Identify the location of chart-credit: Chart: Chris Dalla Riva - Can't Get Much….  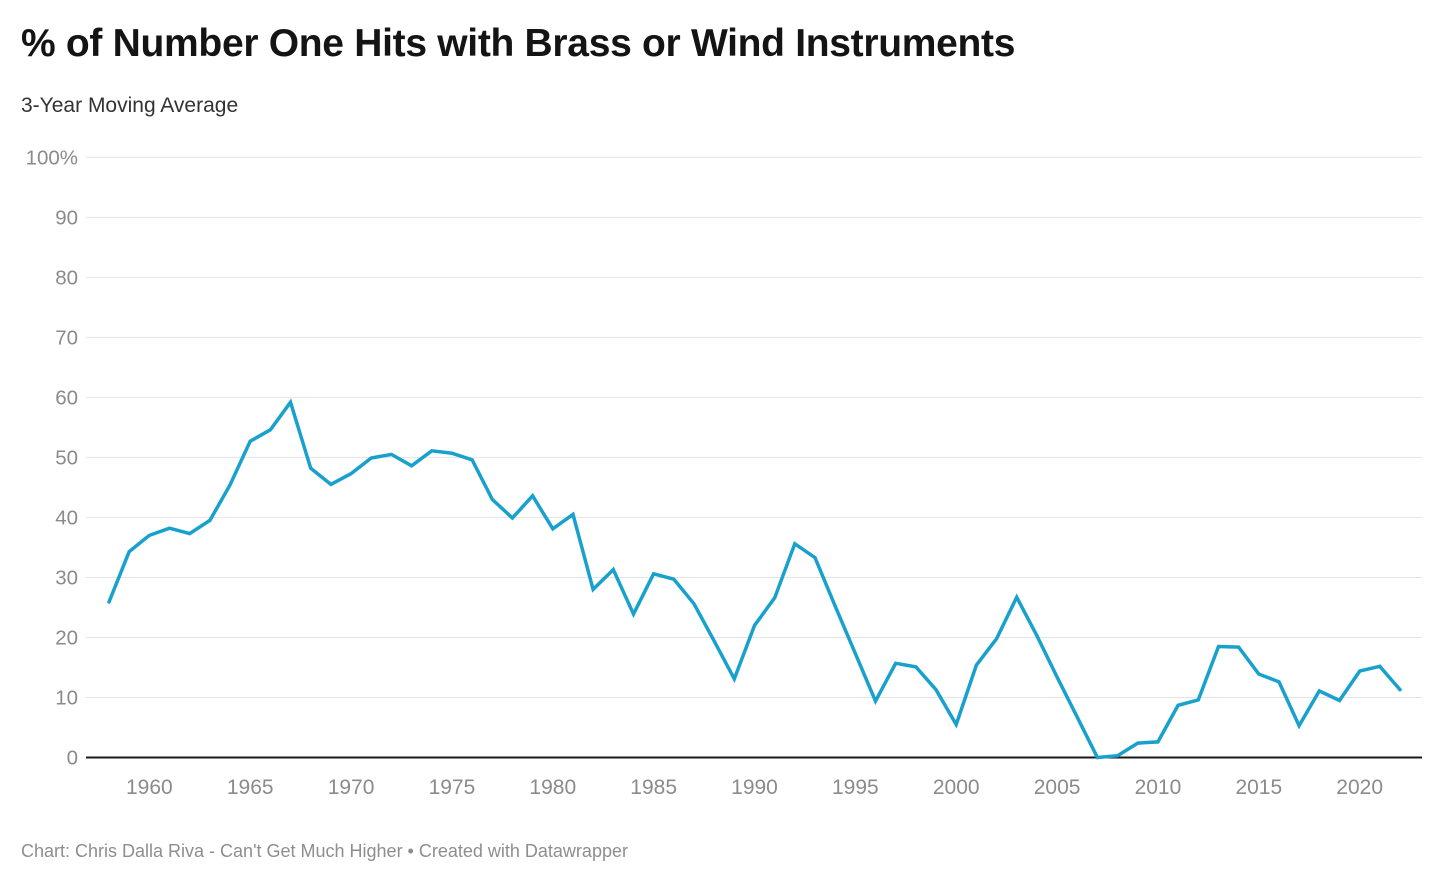
(324, 851).